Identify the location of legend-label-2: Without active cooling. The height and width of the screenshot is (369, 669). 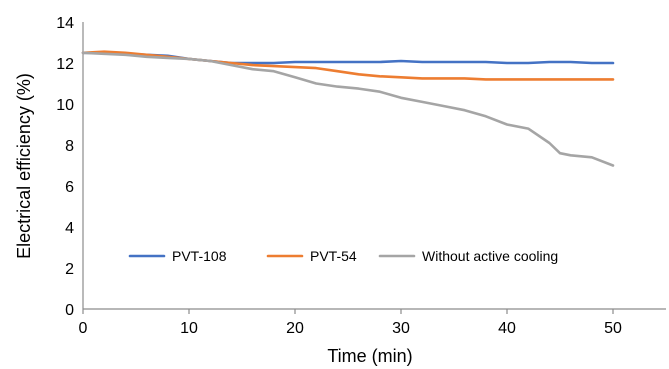
(490, 256).